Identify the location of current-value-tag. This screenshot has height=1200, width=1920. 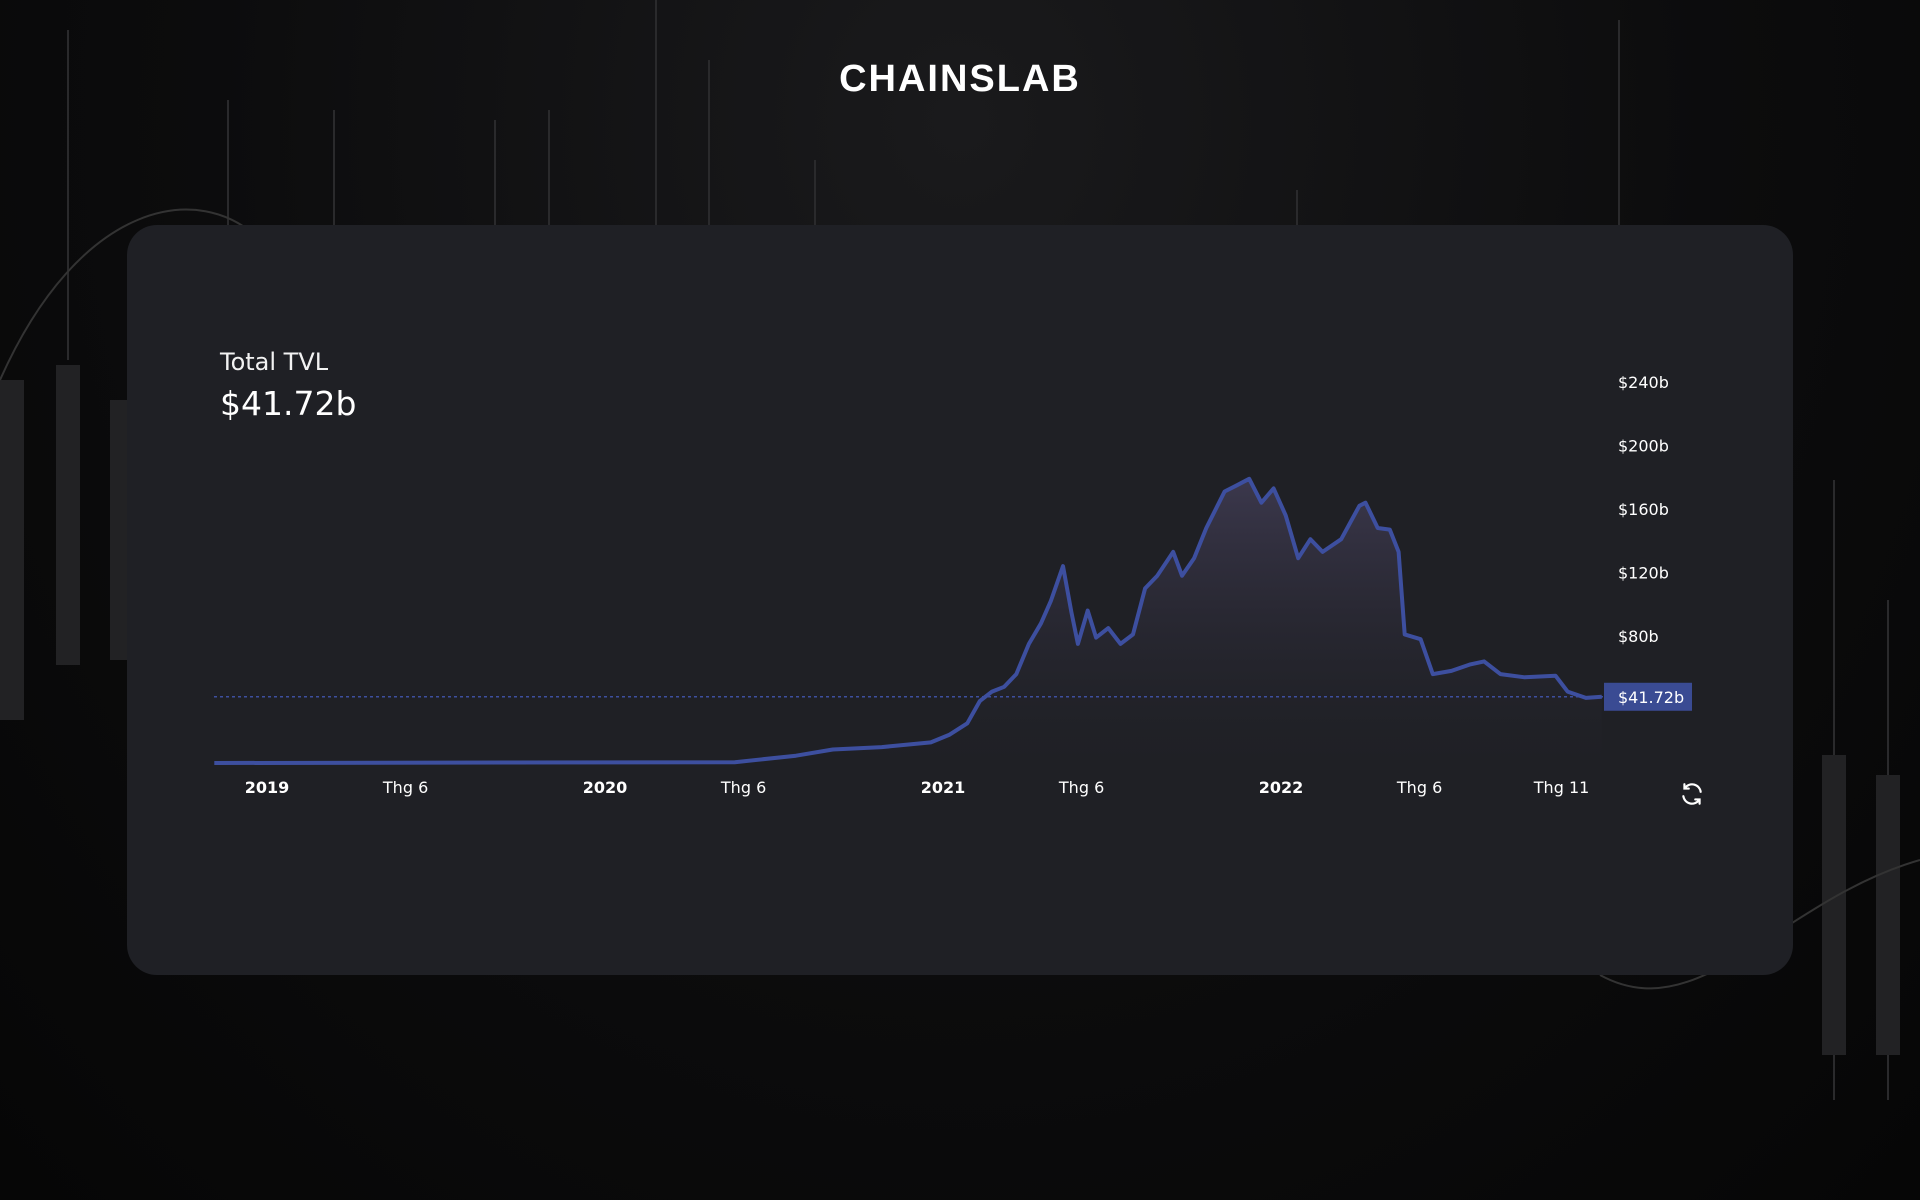
(1648, 696).